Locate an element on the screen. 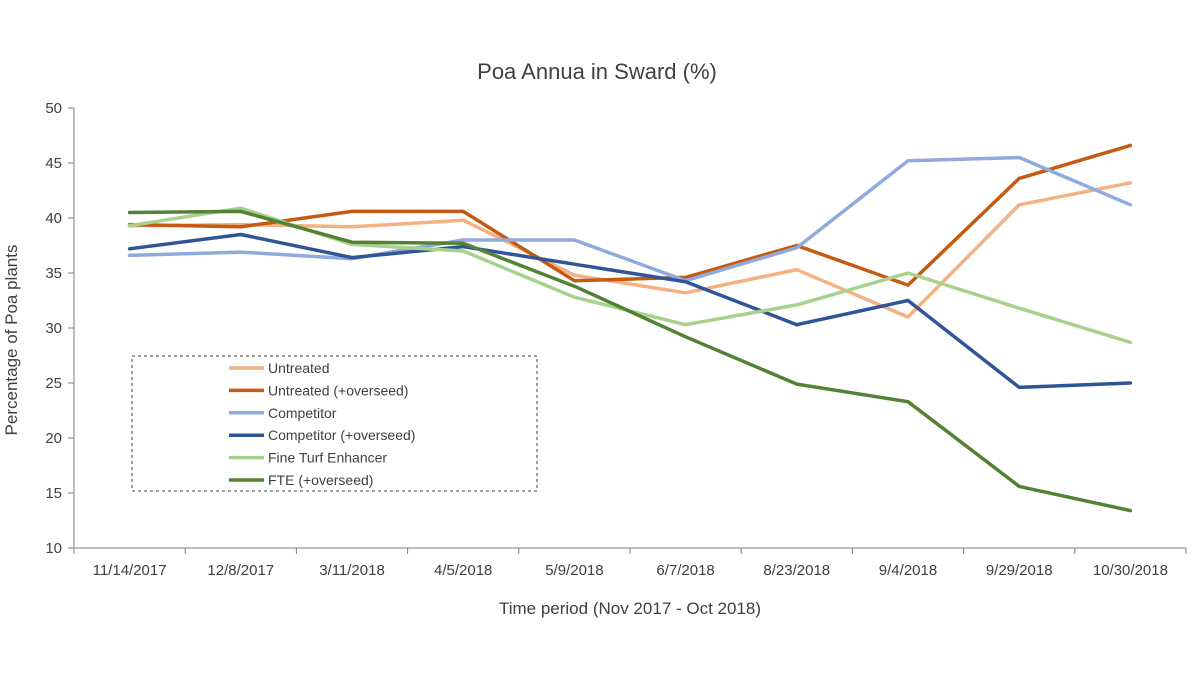  x-axis-title: Time period (Nov 2017 - Oct 2018) is located at coordinates (630, 608).